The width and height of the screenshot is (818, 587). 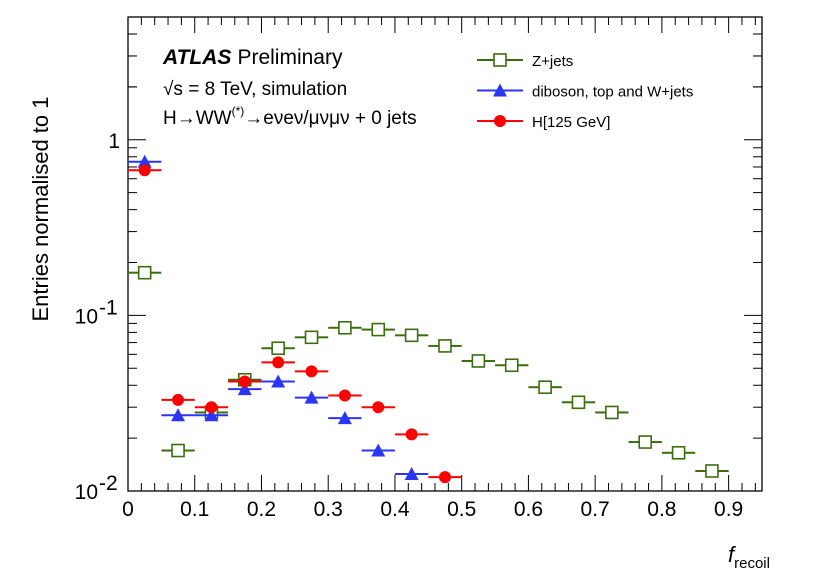 I want to click on legend-label: H[125 GeV], so click(x=571, y=122).